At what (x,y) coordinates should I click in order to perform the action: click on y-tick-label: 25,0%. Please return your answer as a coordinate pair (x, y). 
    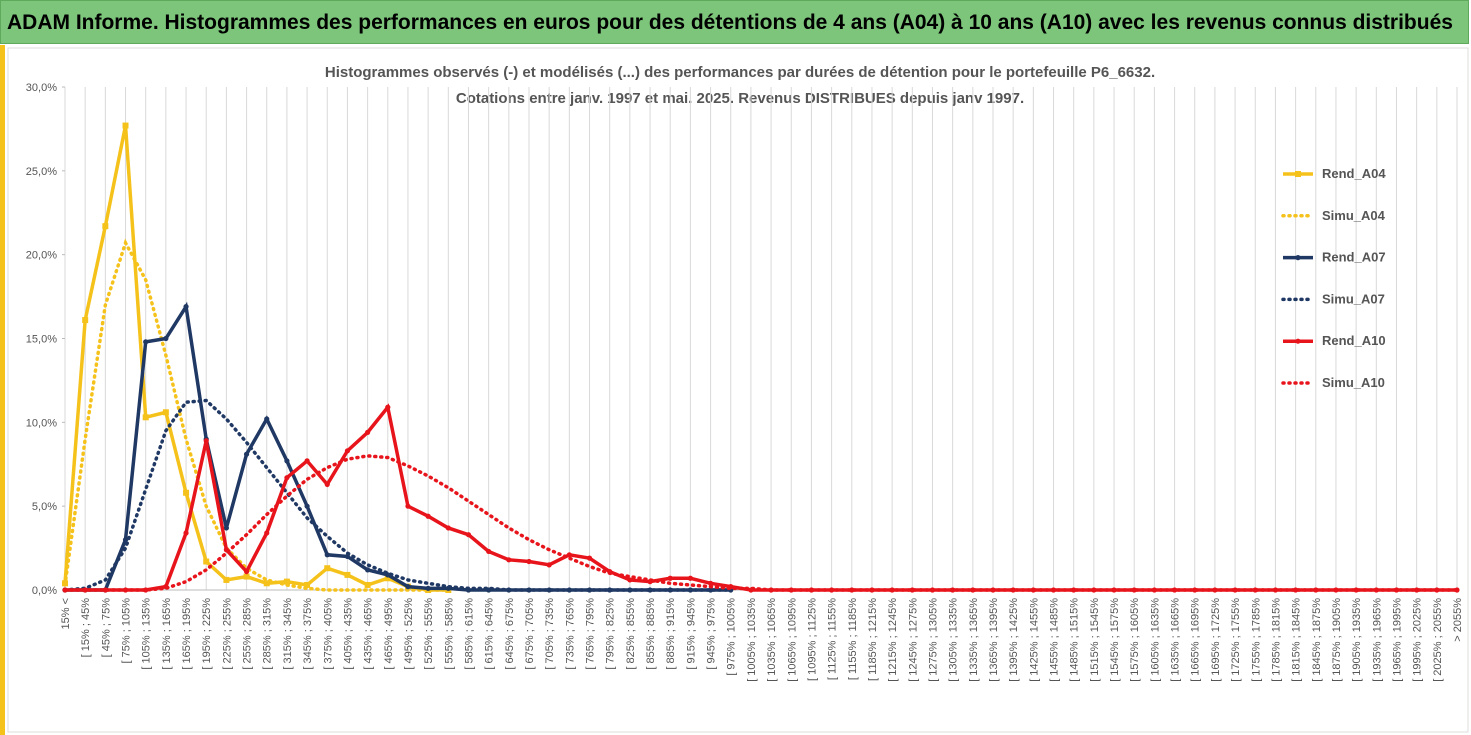
    Looking at the image, I should click on (41, 172).